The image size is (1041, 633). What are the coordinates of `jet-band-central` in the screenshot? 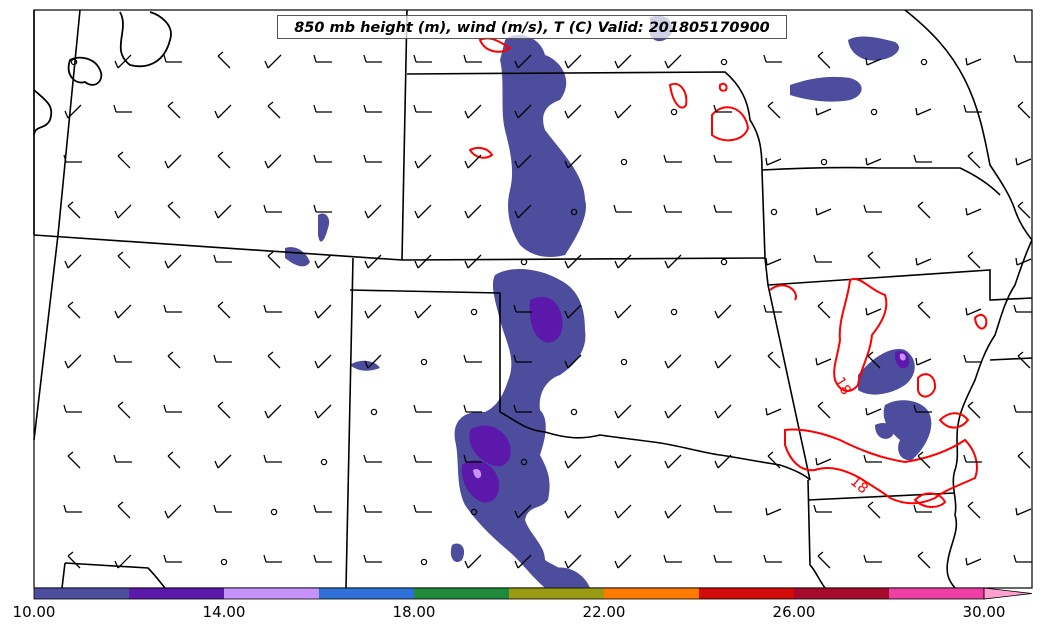 It's located at (522, 428).